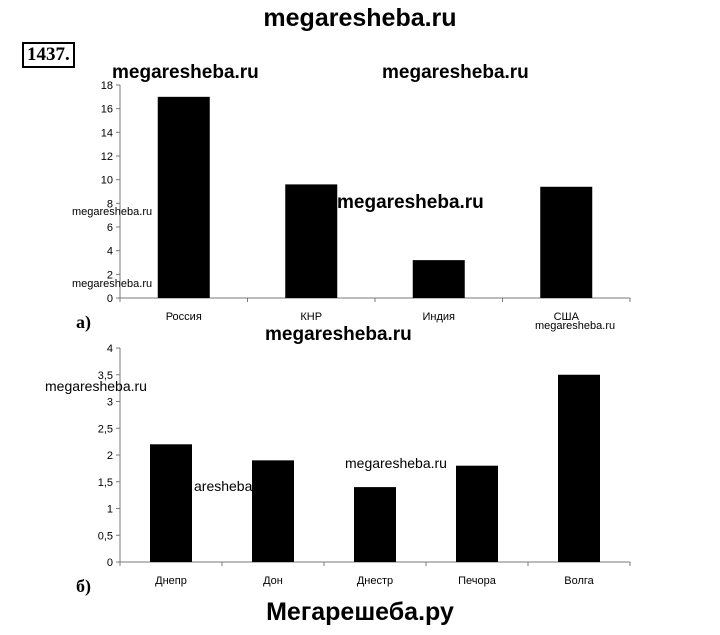 The image size is (720, 635). Describe the element at coordinates (110, 299) in the screenshot. I see `chart-a-y-tick-label: 0` at that location.